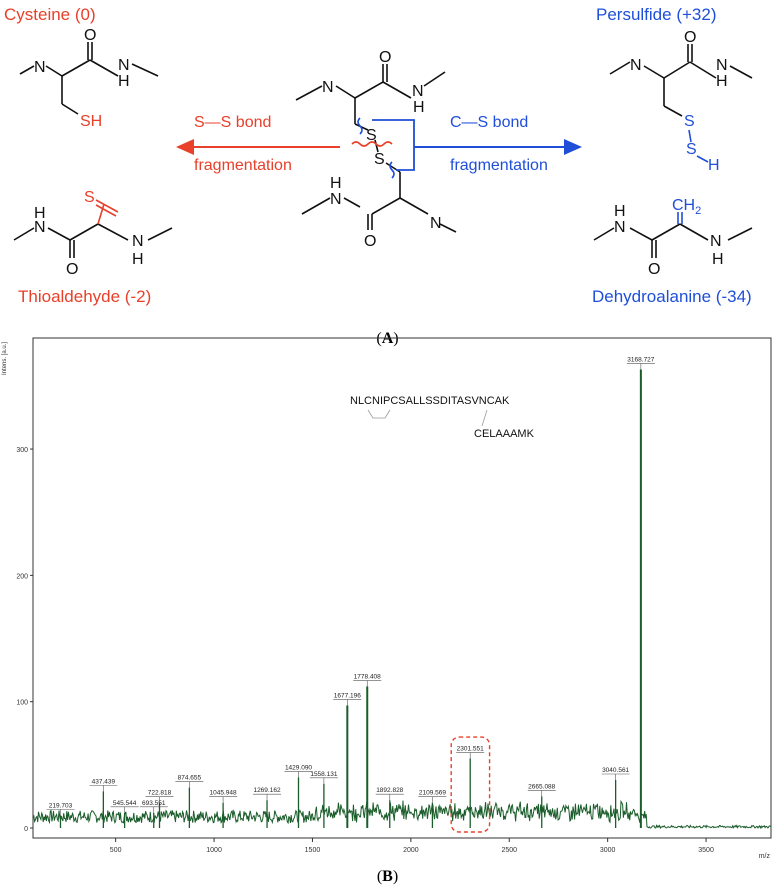  What do you see at coordinates (84, 296) in the screenshot?
I see `thioaldehyde-title: Thioaldehyde (-2)` at bounding box center [84, 296].